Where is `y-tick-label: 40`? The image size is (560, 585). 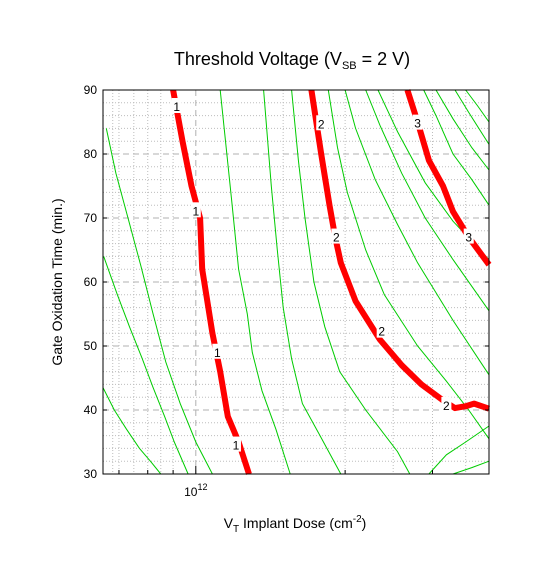
y-tick-label: 40 is located at coordinates (91, 410).